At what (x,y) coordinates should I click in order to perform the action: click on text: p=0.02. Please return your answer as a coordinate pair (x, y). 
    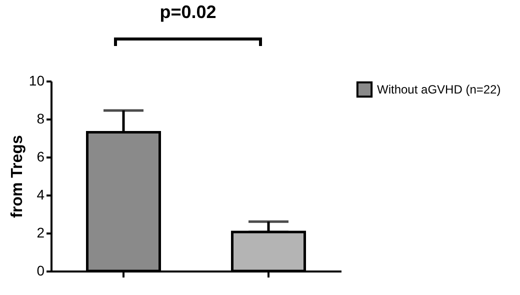
    Looking at the image, I should click on (188, 12).